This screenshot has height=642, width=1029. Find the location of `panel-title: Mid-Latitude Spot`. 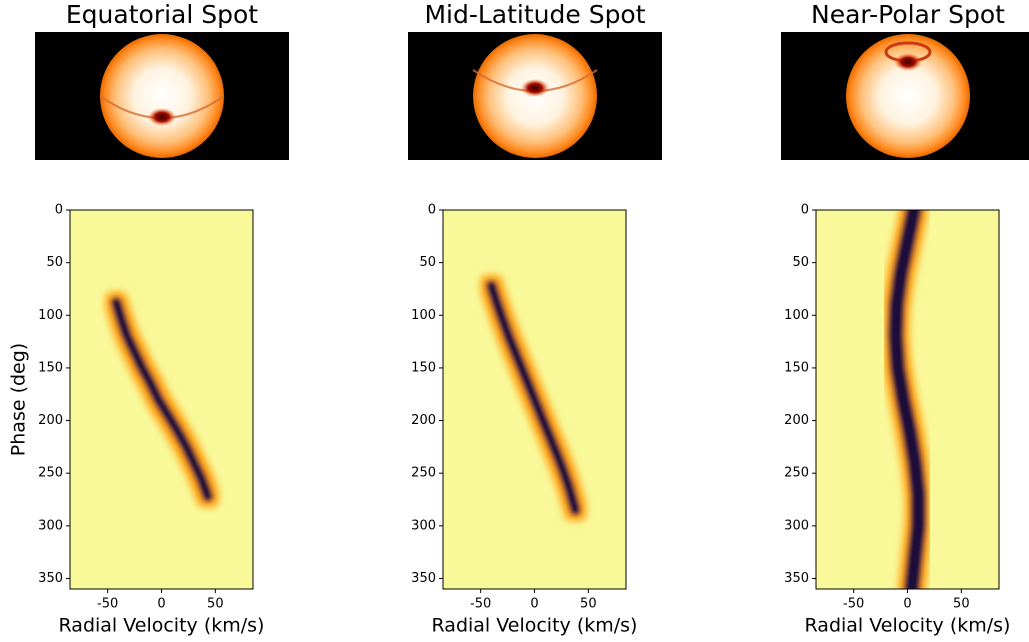

panel-title: Mid-Latitude Spot is located at coordinates (534, 14).